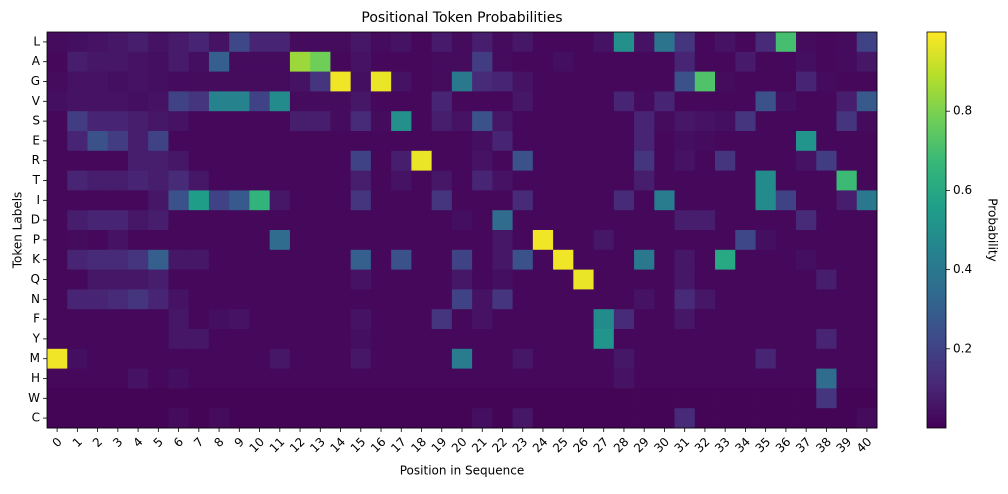 The height and width of the screenshot is (494, 1008). I want to click on y-tick-label: T, so click(36, 180).